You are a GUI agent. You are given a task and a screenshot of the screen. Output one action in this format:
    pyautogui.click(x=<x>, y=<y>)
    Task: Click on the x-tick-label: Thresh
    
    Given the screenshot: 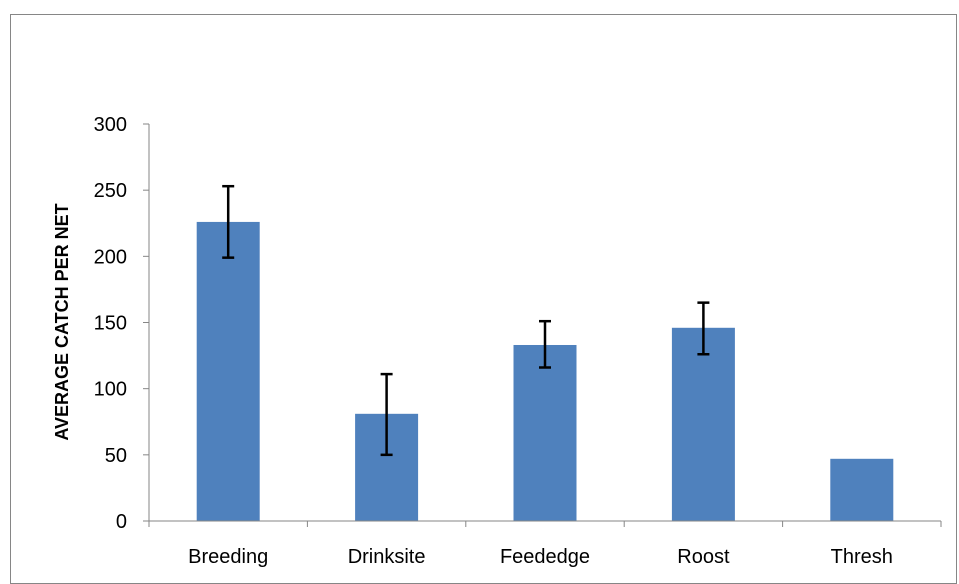 What is the action you would take?
    pyautogui.click(x=862, y=557)
    